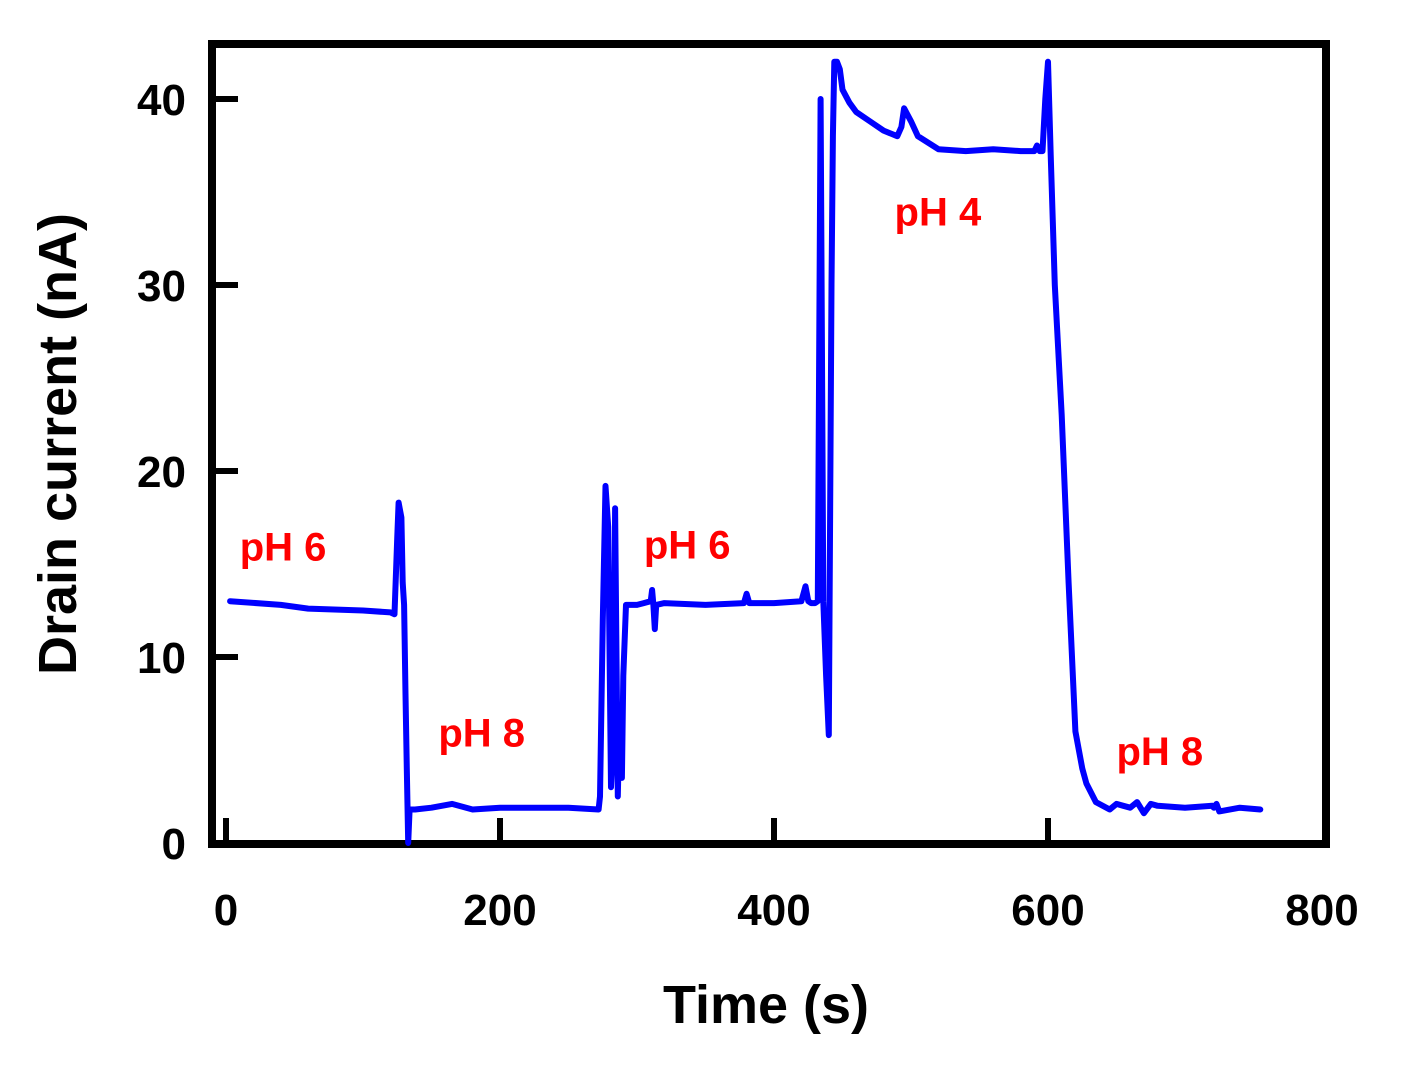 This screenshot has height=1073, width=1406. I want to click on y-tick-label-0: 0, so click(174, 844).